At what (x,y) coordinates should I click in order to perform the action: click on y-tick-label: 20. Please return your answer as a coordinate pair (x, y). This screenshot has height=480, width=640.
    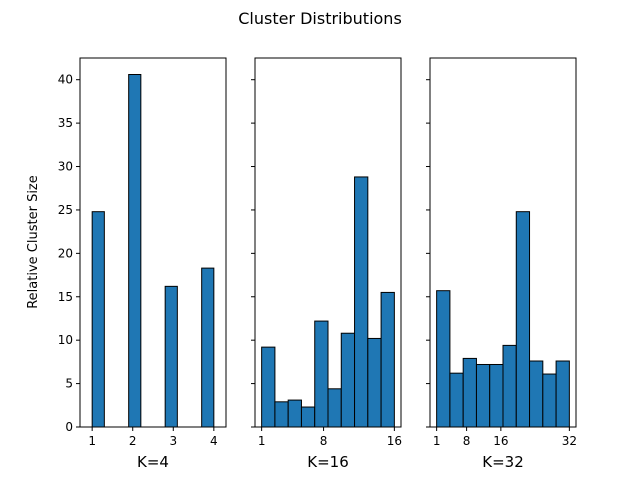
    Looking at the image, I should click on (65, 253).